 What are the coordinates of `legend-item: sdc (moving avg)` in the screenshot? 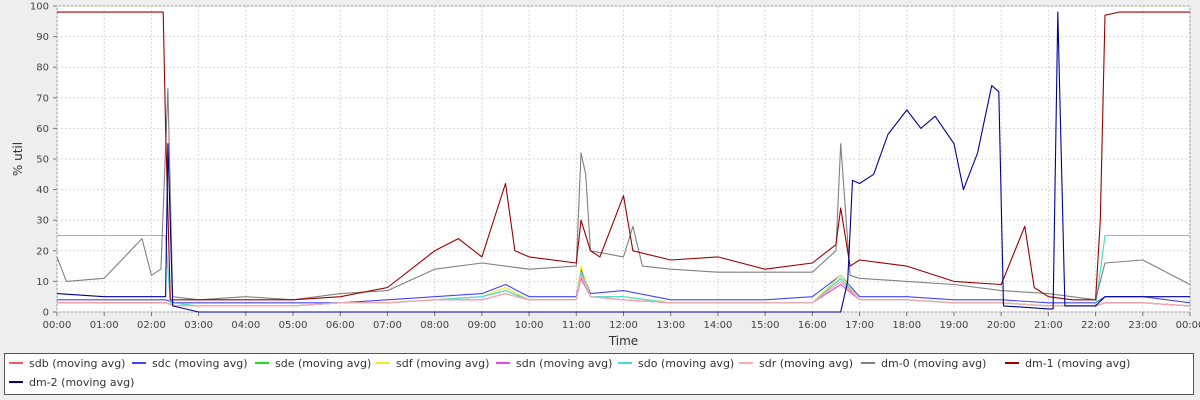 It's located at (190, 364).